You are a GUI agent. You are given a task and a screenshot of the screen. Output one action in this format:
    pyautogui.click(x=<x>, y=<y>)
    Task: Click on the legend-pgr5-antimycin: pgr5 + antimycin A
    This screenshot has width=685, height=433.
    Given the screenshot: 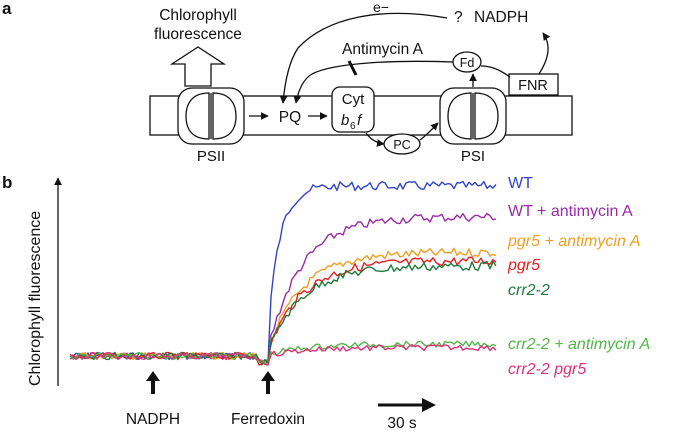 What is the action you would take?
    pyautogui.click(x=573, y=241)
    